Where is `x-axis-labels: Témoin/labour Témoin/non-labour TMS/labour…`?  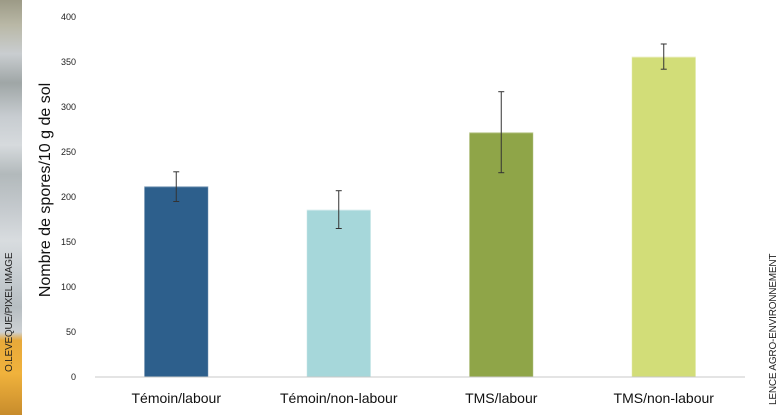
x-axis-labels: Témoin/labour Témoin/non-labour TMS/labour… is located at coordinates (423, 398).